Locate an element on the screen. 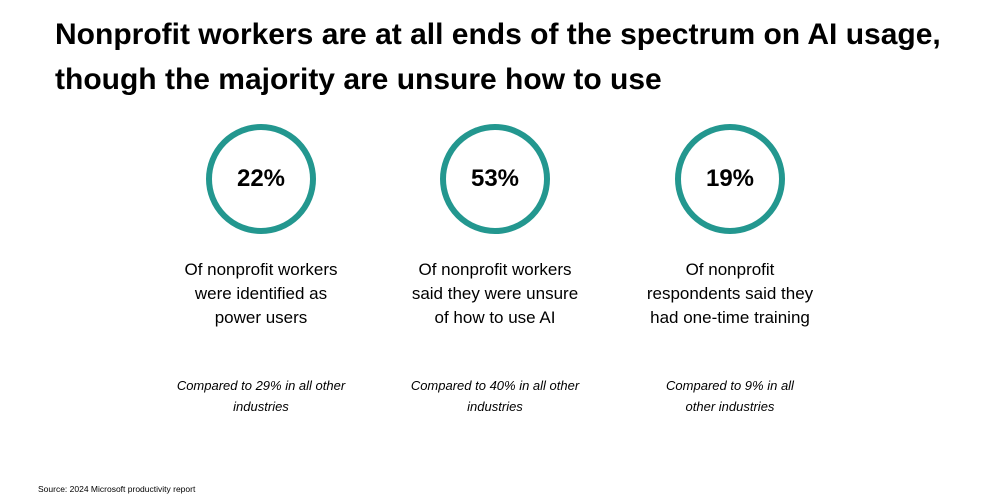 This screenshot has width=999, height=497. stat-value: 22% is located at coordinates (261, 178).